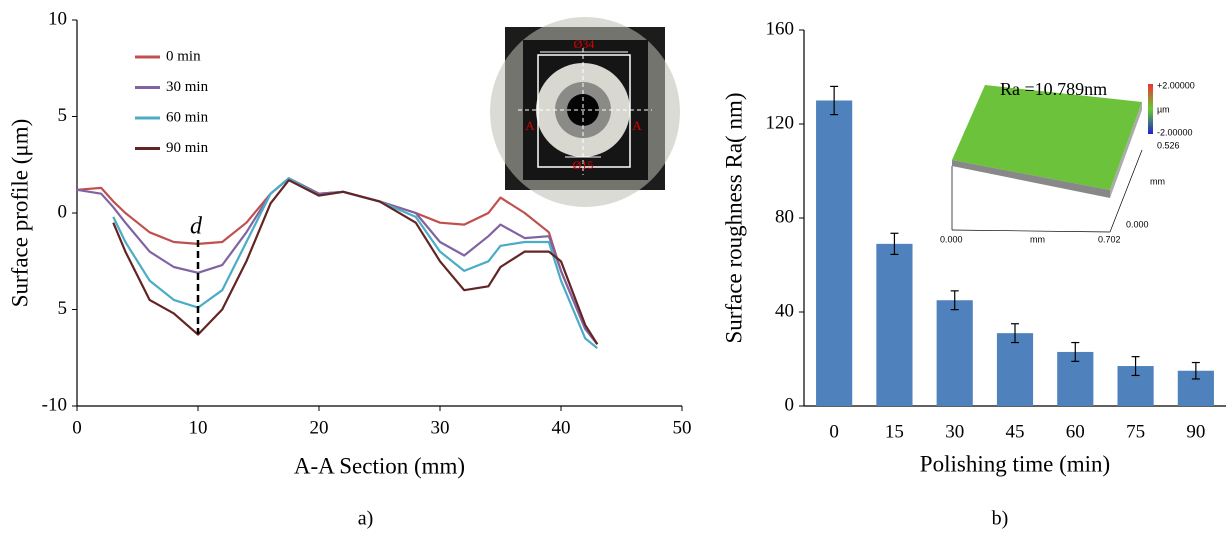  Describe the element at coordinates (561, 427) in the screenshot. I see `x-tick-label: 40` at that location.